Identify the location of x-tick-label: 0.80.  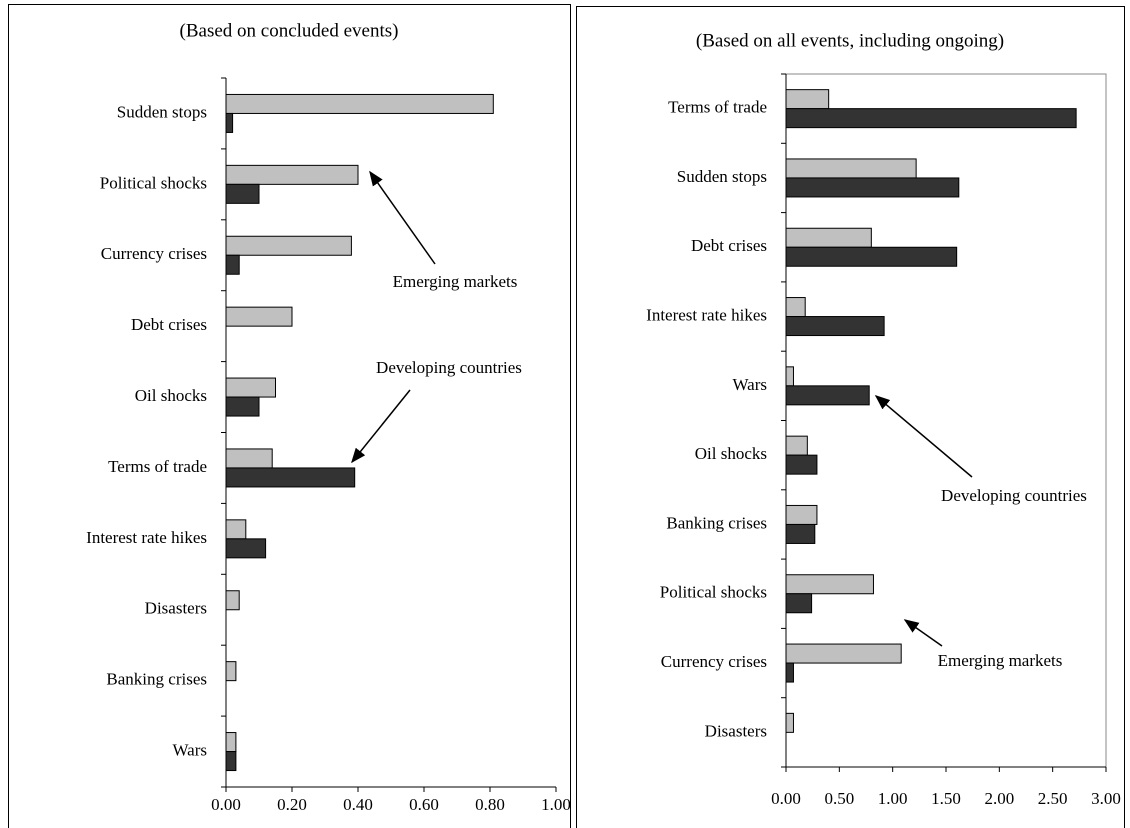
(490, 804).